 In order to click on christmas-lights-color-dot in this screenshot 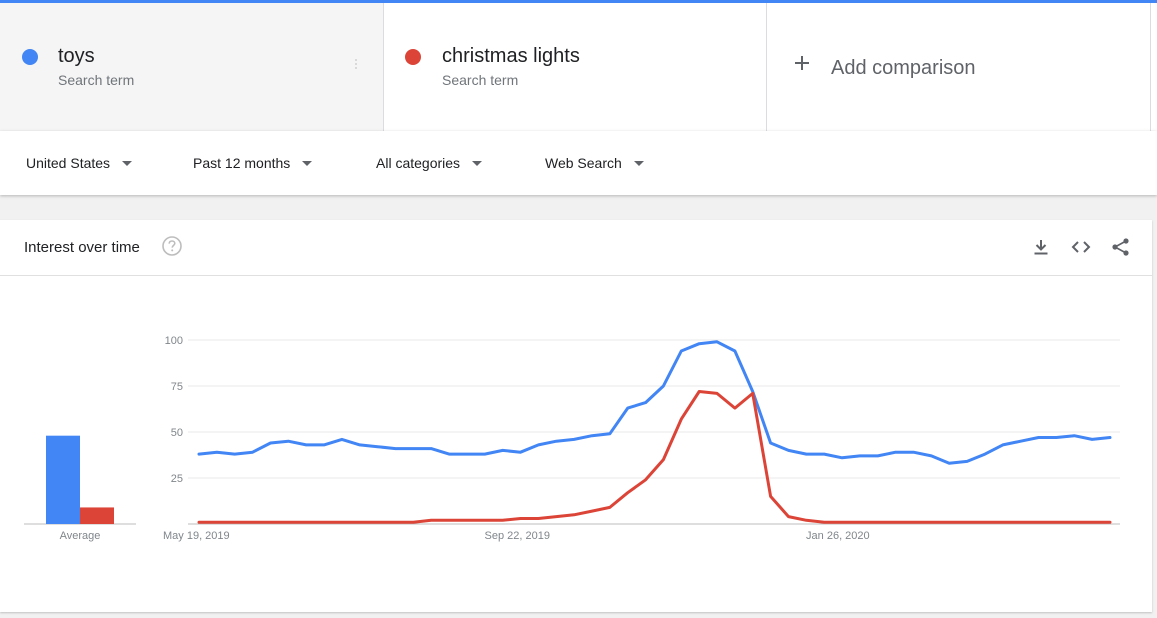, I will do `click(413, 57)`.